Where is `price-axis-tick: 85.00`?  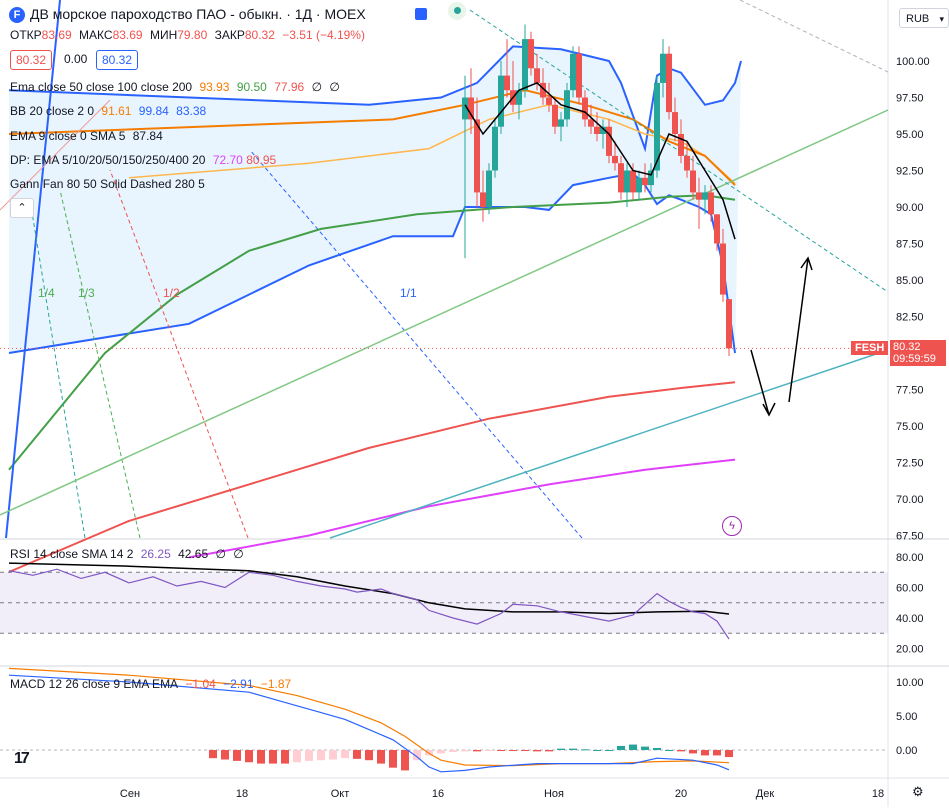
price-axis-tick: 85.00 is located at coordinates (910, 281).